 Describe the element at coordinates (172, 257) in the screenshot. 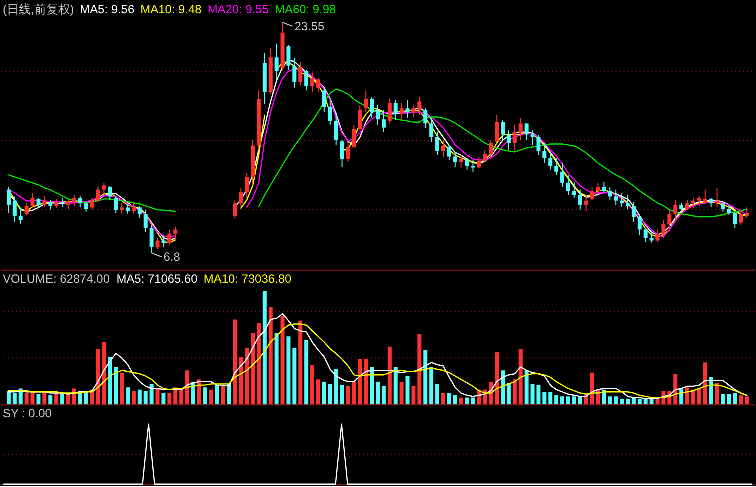

I see `annotation: 6.8` at that location.